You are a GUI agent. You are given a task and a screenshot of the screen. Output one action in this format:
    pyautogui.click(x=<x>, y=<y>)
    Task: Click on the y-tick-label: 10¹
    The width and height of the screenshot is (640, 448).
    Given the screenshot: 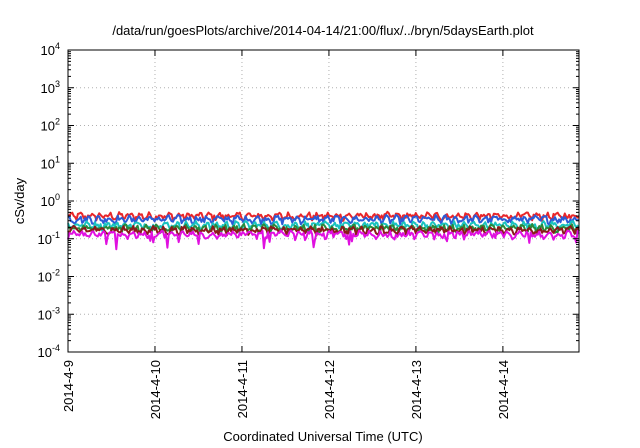 What is the action you would take?
    pyautogui.click(x=50, y=162)
    